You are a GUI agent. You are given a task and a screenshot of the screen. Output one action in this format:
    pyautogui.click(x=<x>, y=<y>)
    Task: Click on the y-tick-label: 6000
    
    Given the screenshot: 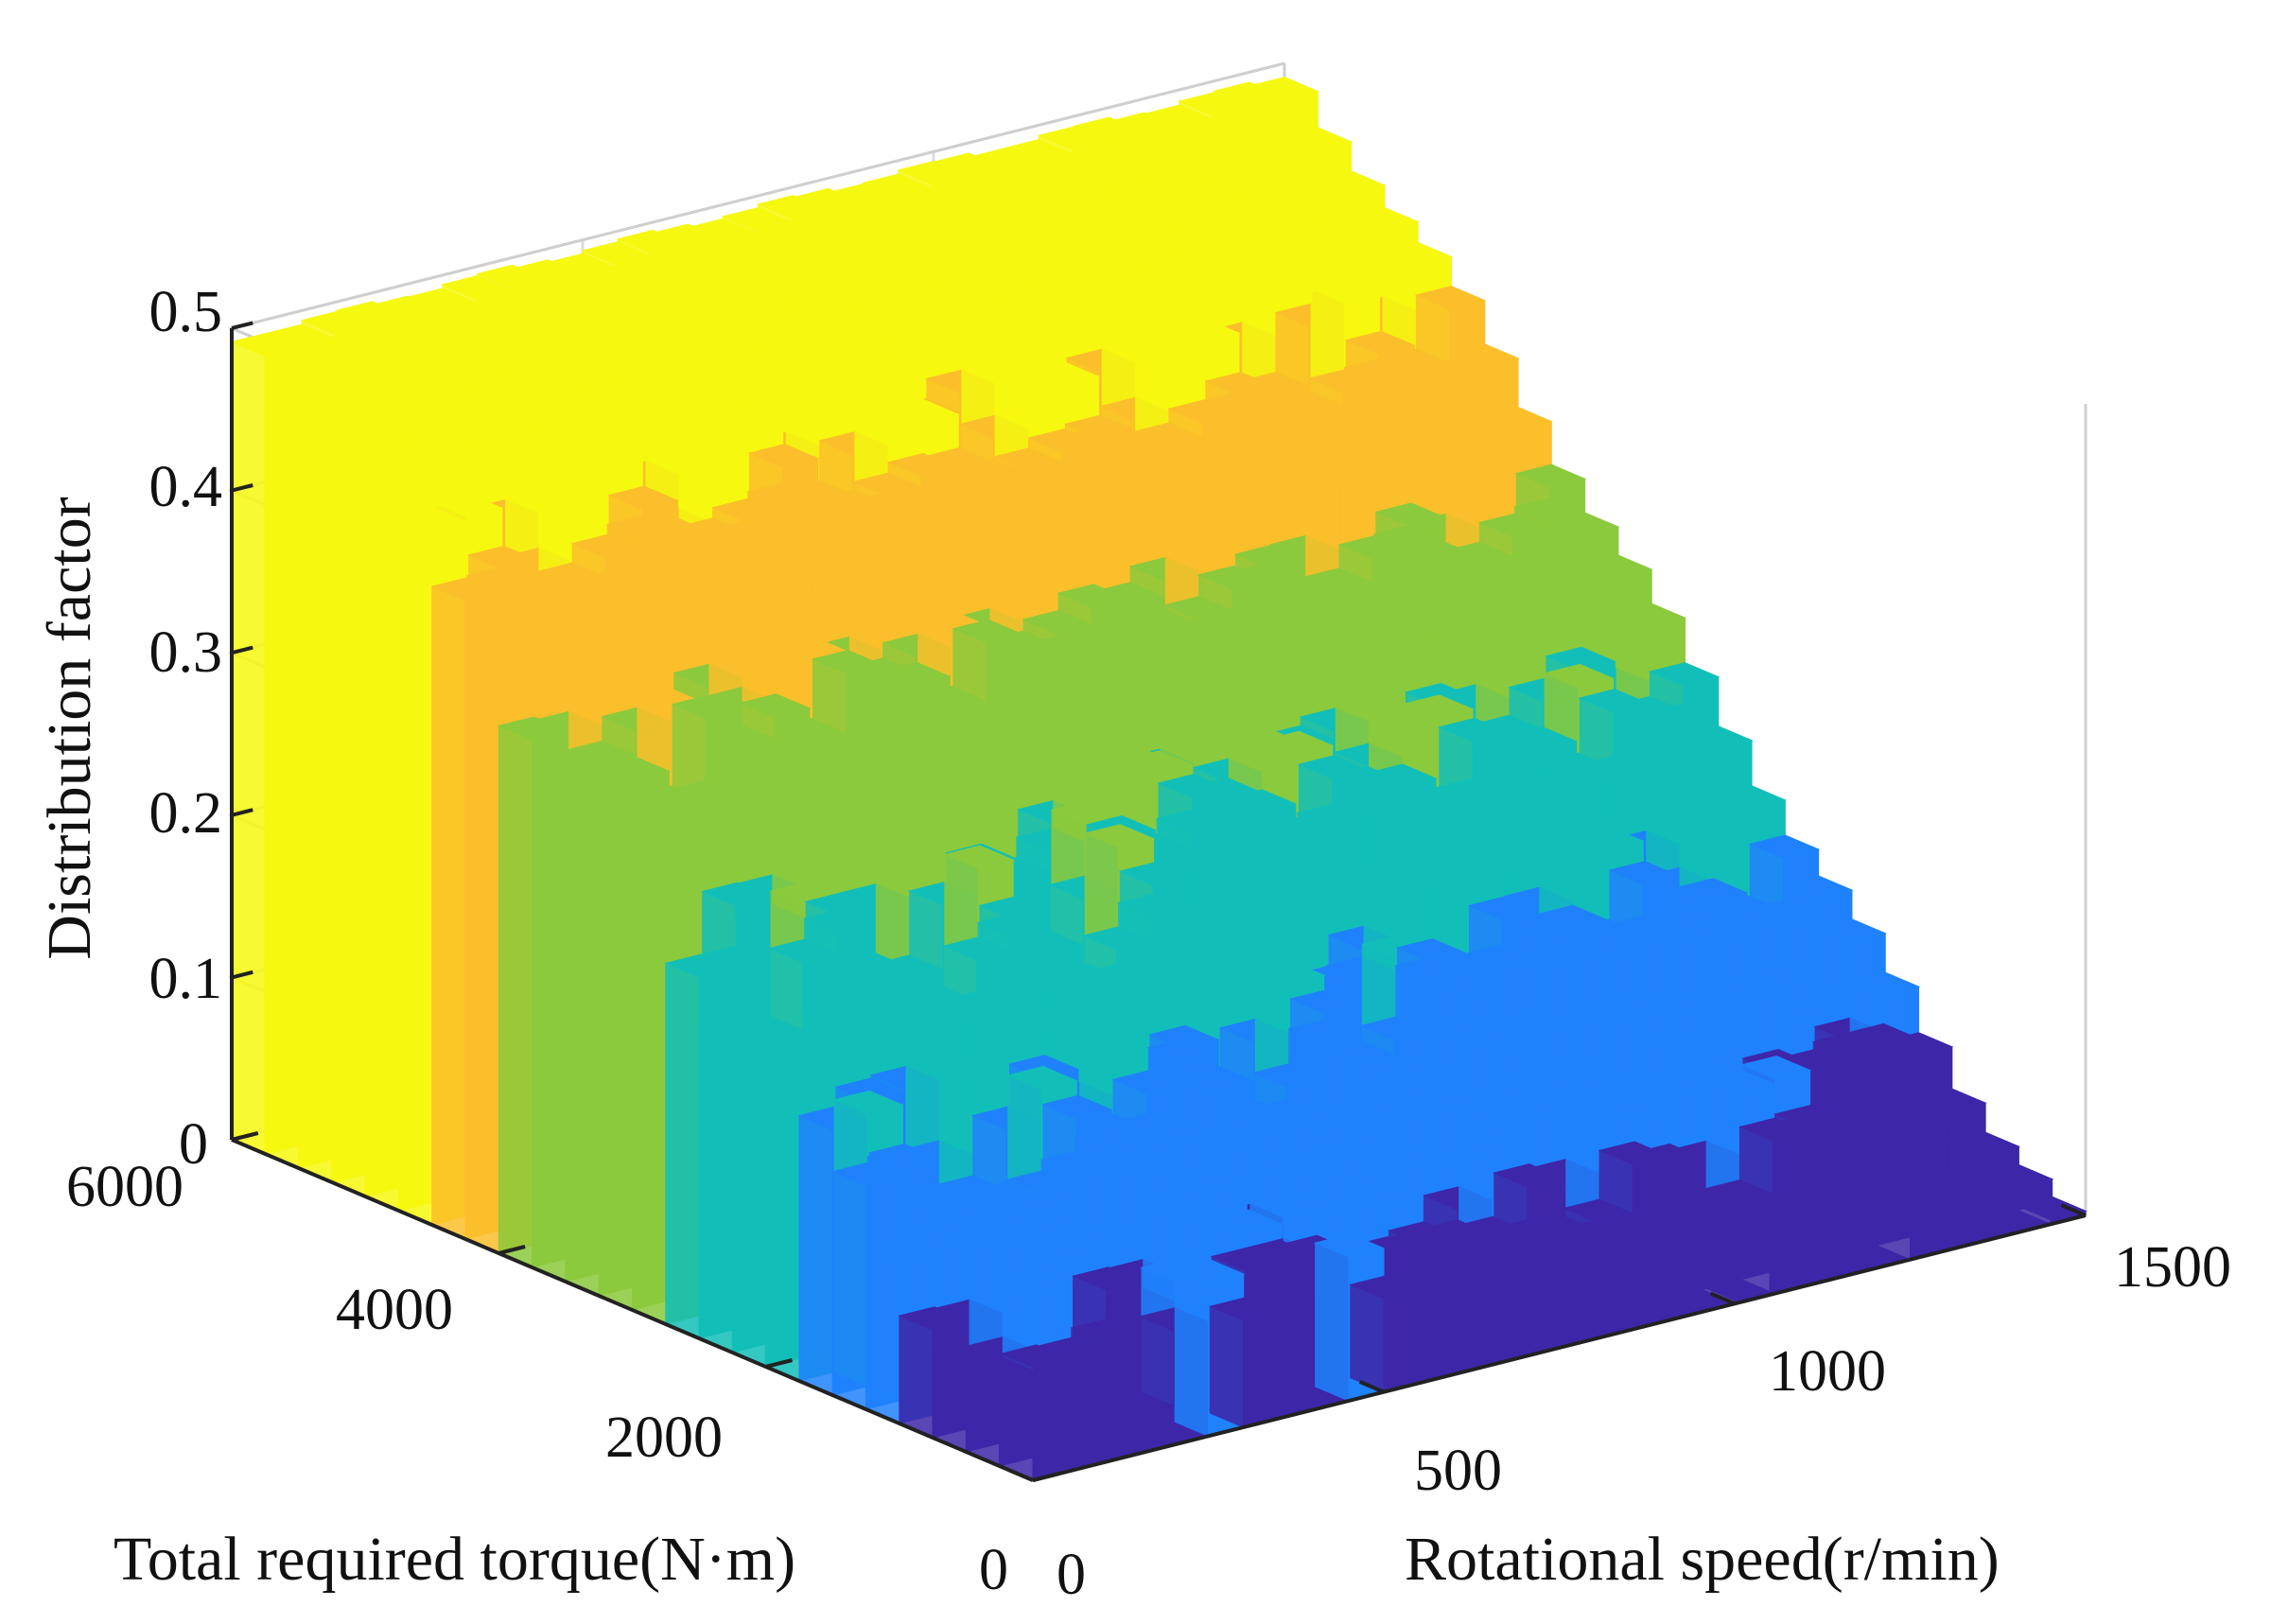 What is the action you would take?
    pyautogui.click(x=124, y=1187)
    